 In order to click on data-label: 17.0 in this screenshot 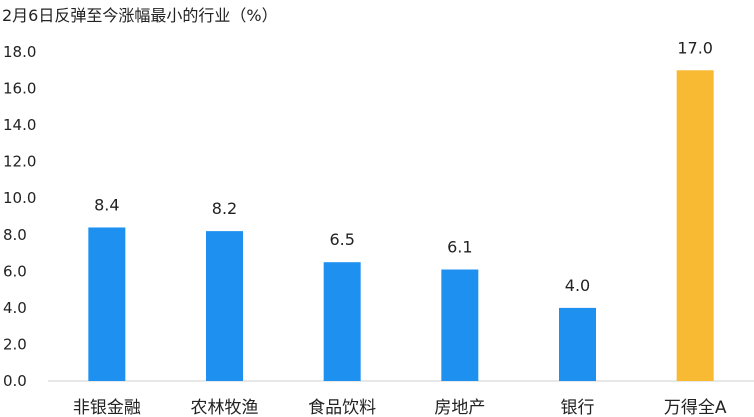, I will do `click(695, 47)`.